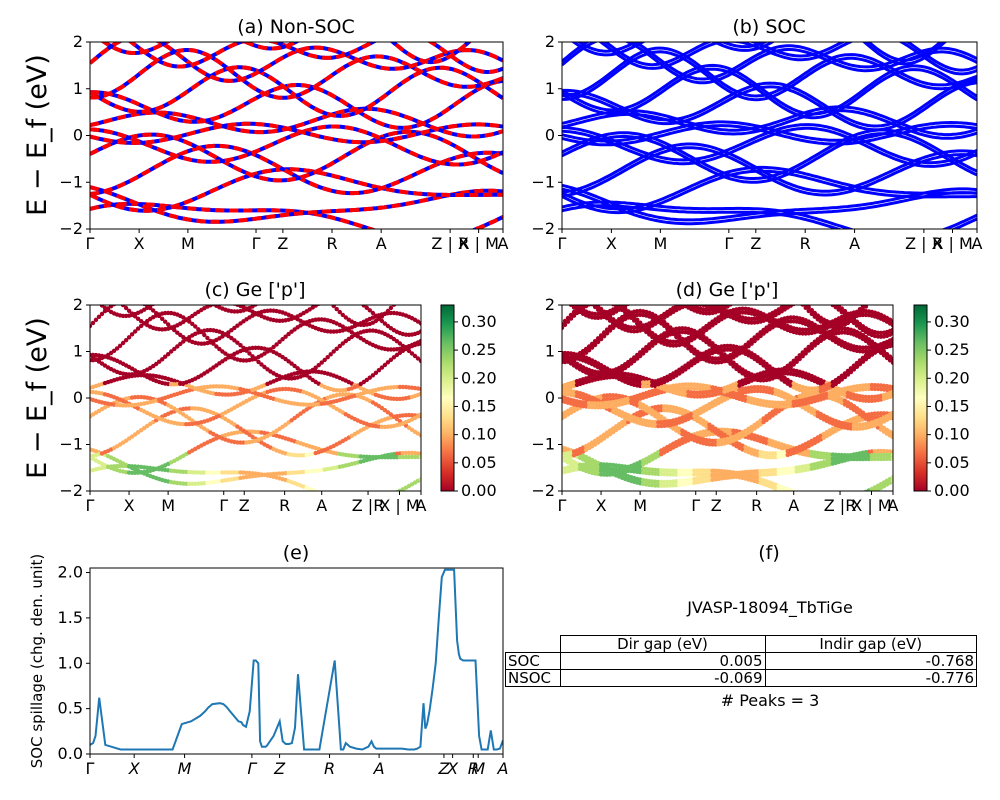 The height and width of the screenshot is (800, 1000). What do you see at coordinates (741, 644) in the screenshot?
I see `table-header-row: Dir gap (eV) Indir gap (eV)` at bounding box center [741, 644].